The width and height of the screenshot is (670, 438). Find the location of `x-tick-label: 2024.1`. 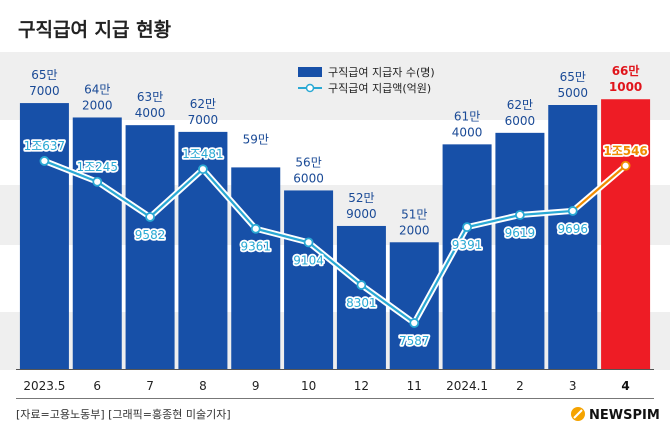

x-tick-label: 2024.1 is located at coordinates (467, 386).